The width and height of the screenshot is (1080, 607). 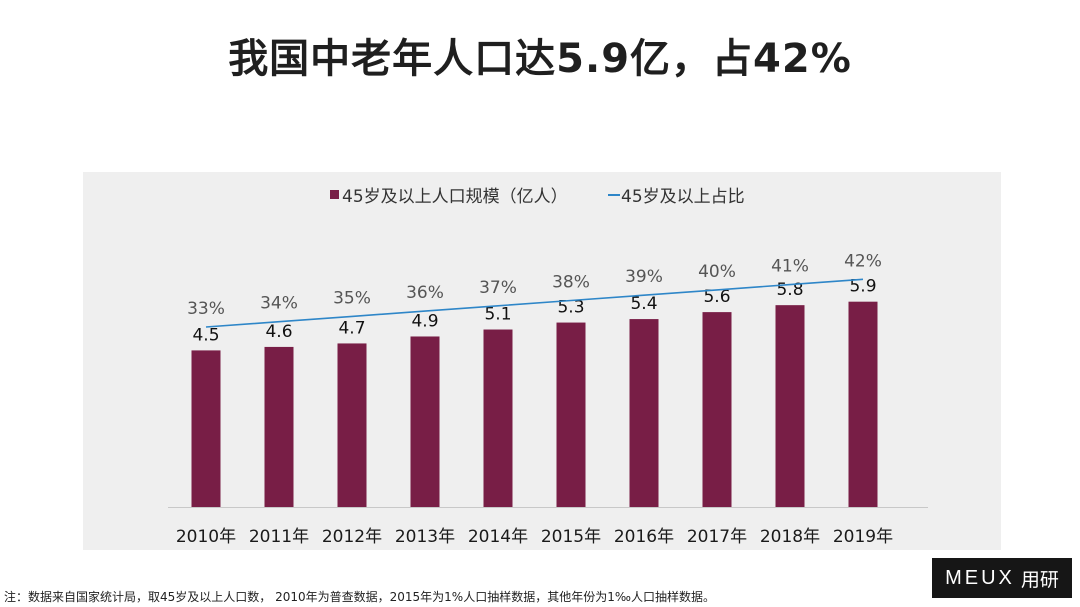 I want to click on logo-latin-text: MEUX, so click(x=980, y=577).